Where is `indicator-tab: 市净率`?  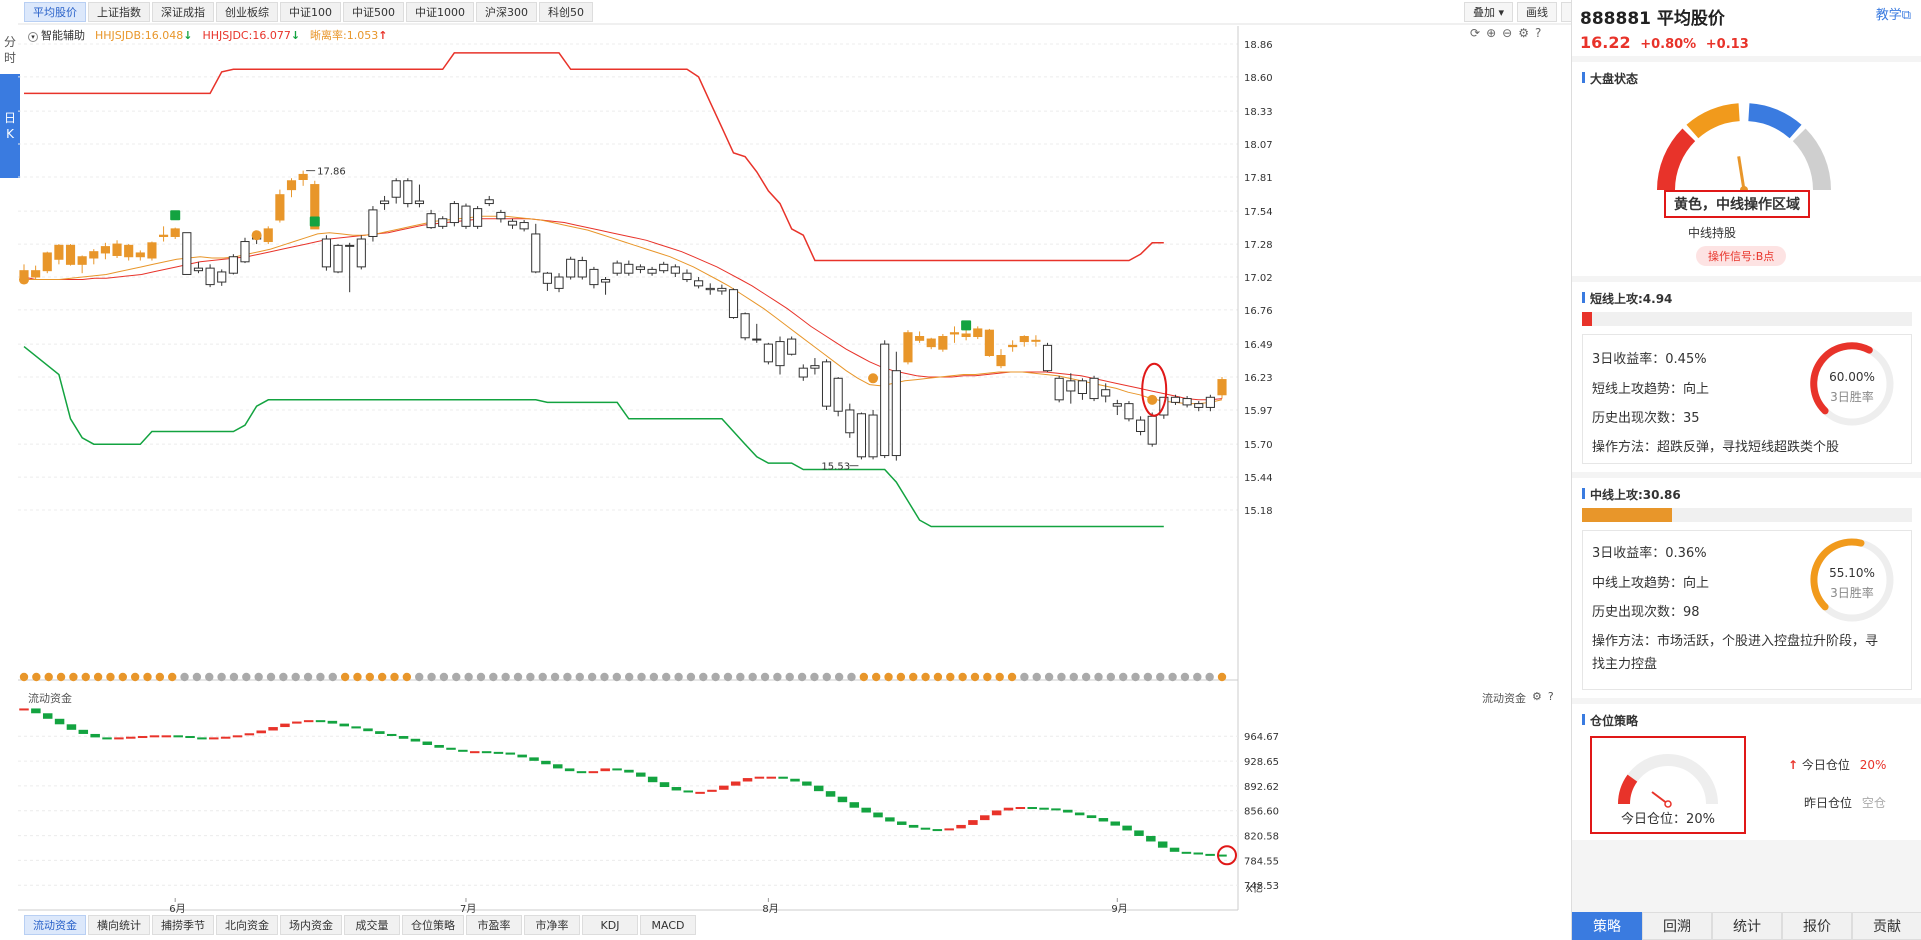 indicator-tab: 市净率 is located at coordinates (552, 925).